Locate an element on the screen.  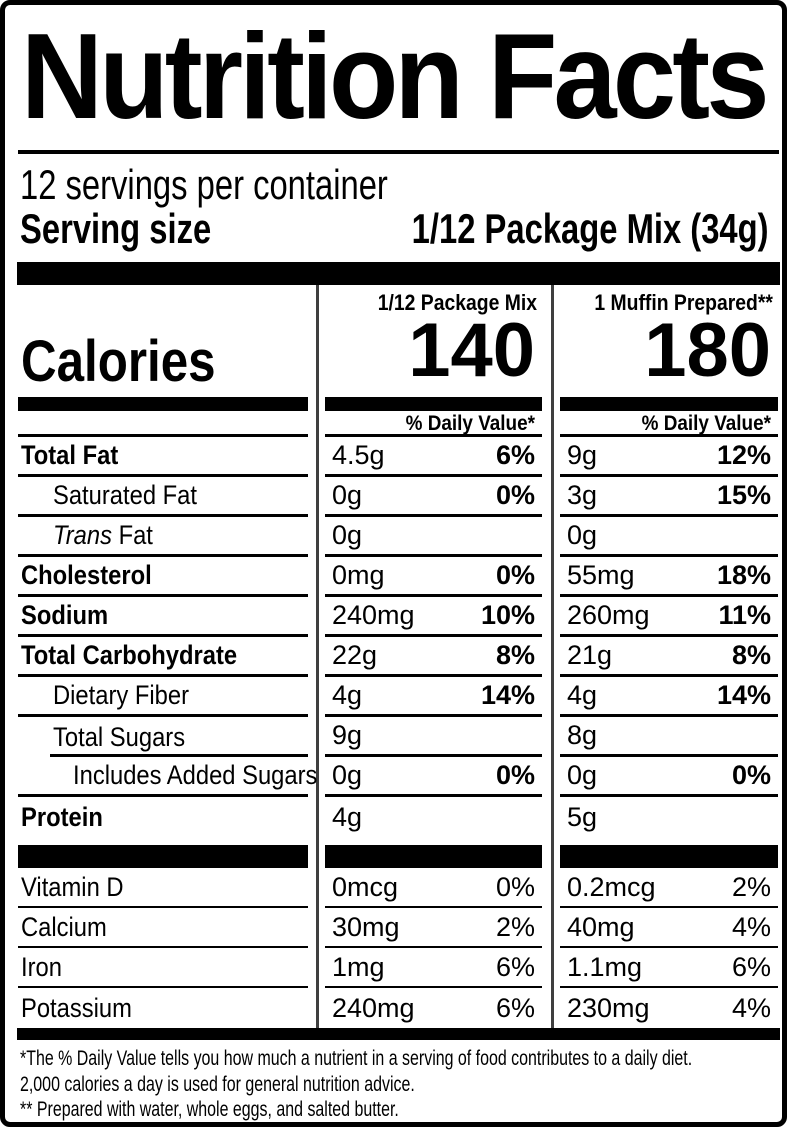
vitamin-separator-bar-left is located at coordinates (163, 856).